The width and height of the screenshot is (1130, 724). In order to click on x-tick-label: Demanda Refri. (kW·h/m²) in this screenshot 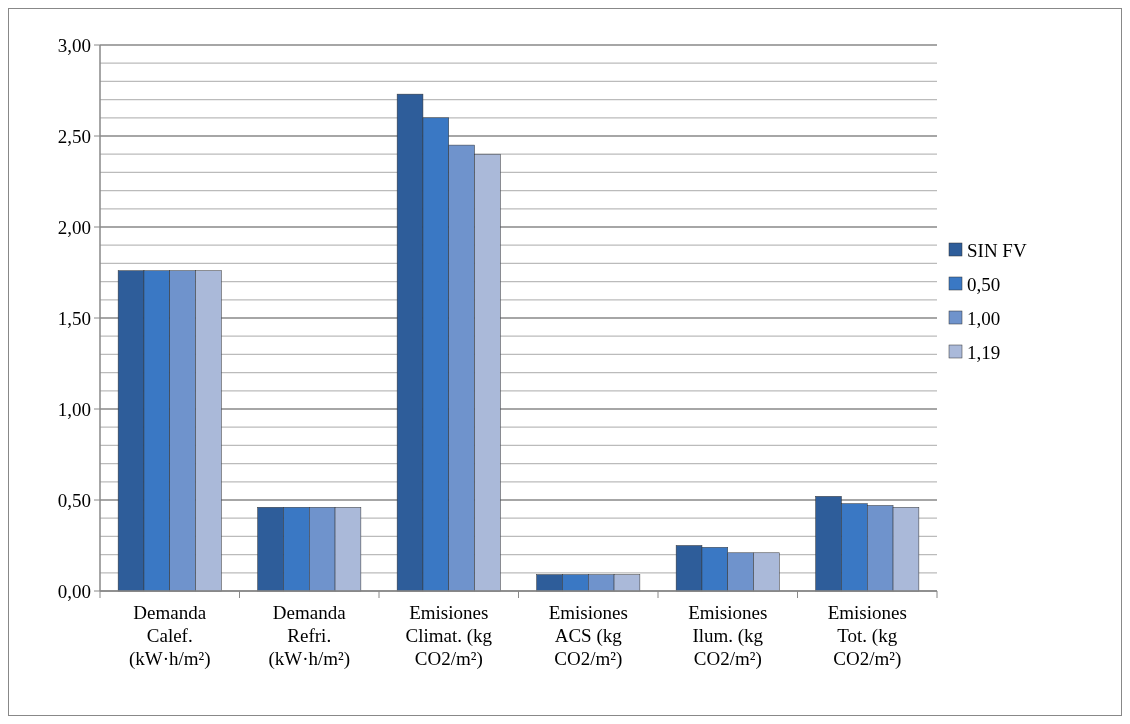, I will do `click(309, 636)`.